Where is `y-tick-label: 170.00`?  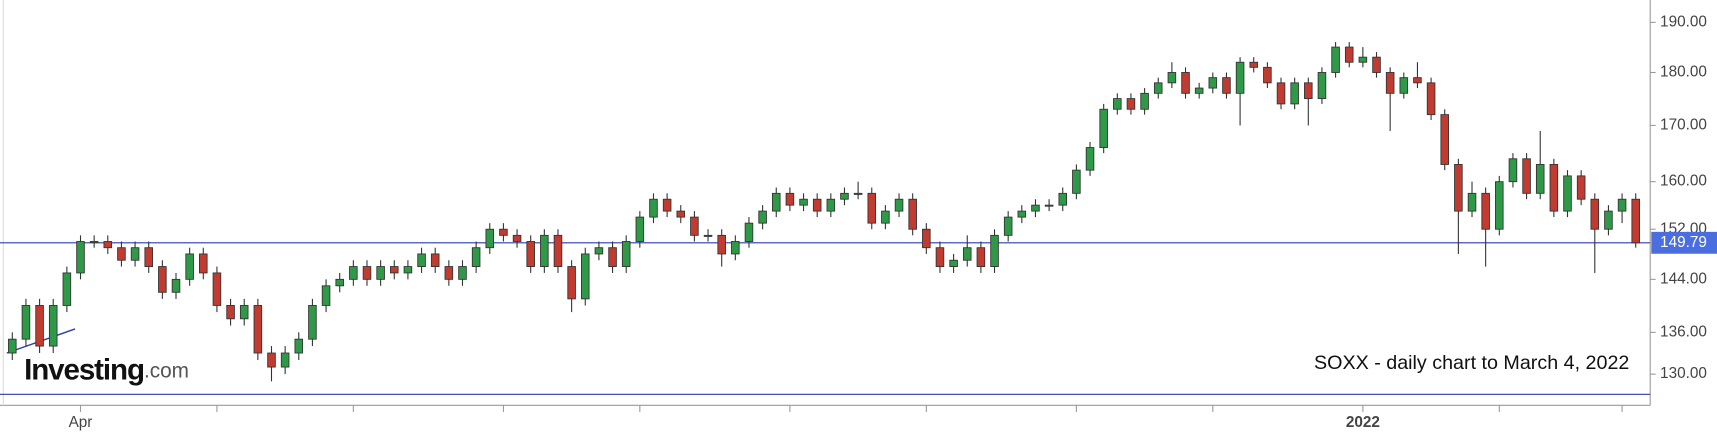
y-tick-label: 170.00 is located at coordinates (1683, 125).